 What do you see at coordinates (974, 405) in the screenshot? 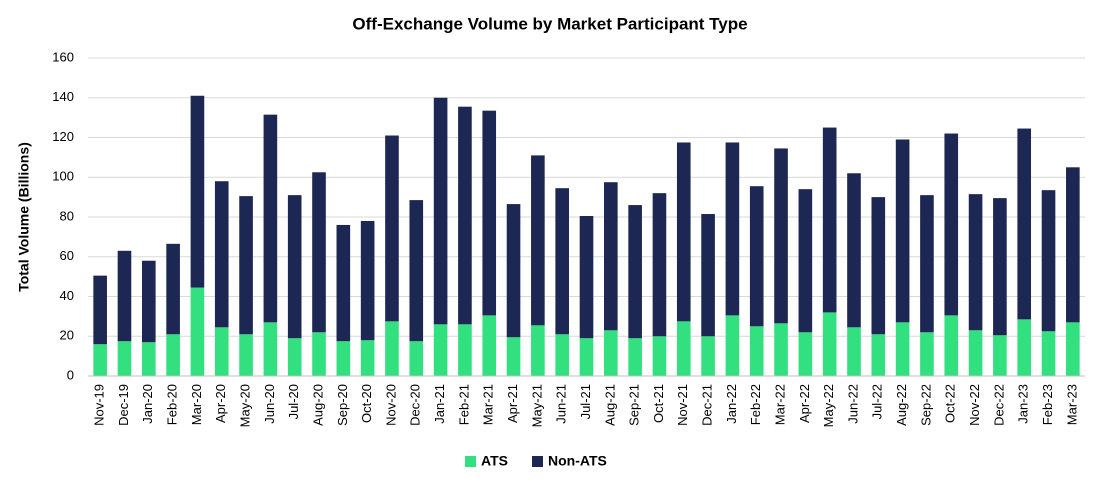
I see `x-tick-label: Nov-22` at bounding box center [974, 405].